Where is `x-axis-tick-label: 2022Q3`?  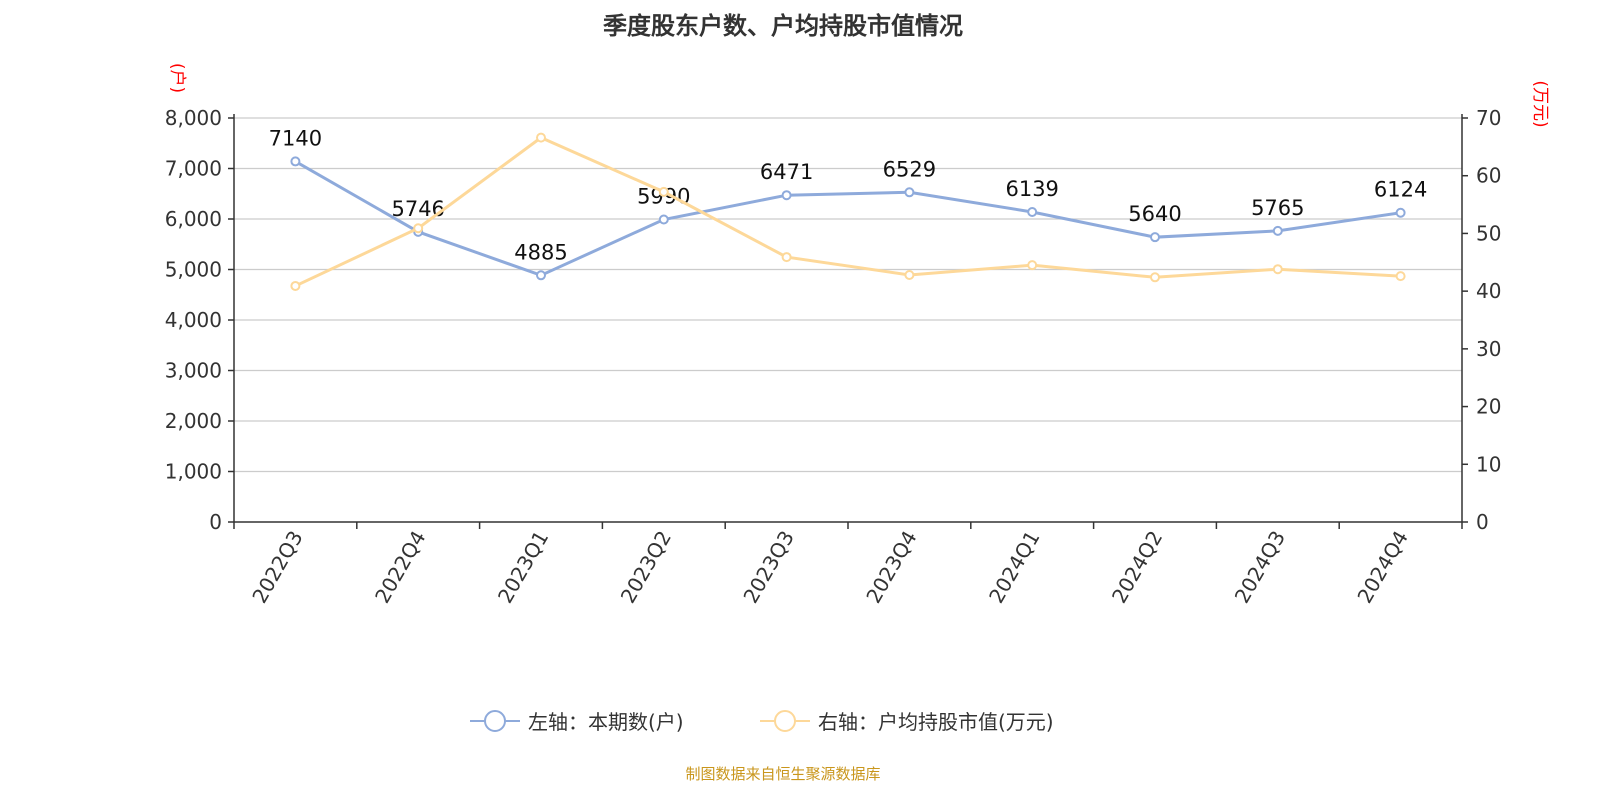
x-axis-tick-label: 2022Q3 is located at coordinates (277, 567).